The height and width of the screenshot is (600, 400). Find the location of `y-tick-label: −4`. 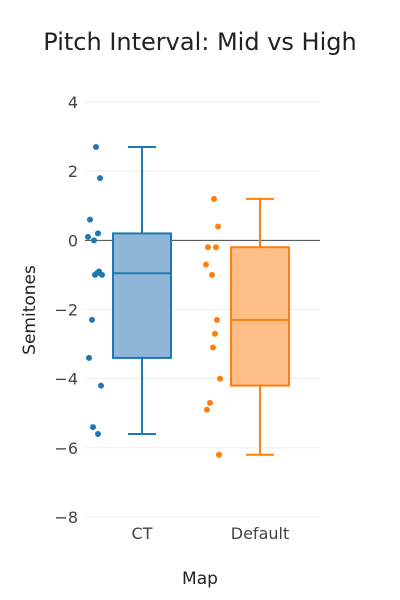

y-tick-label: −4 is located at coordinates (66, 379).